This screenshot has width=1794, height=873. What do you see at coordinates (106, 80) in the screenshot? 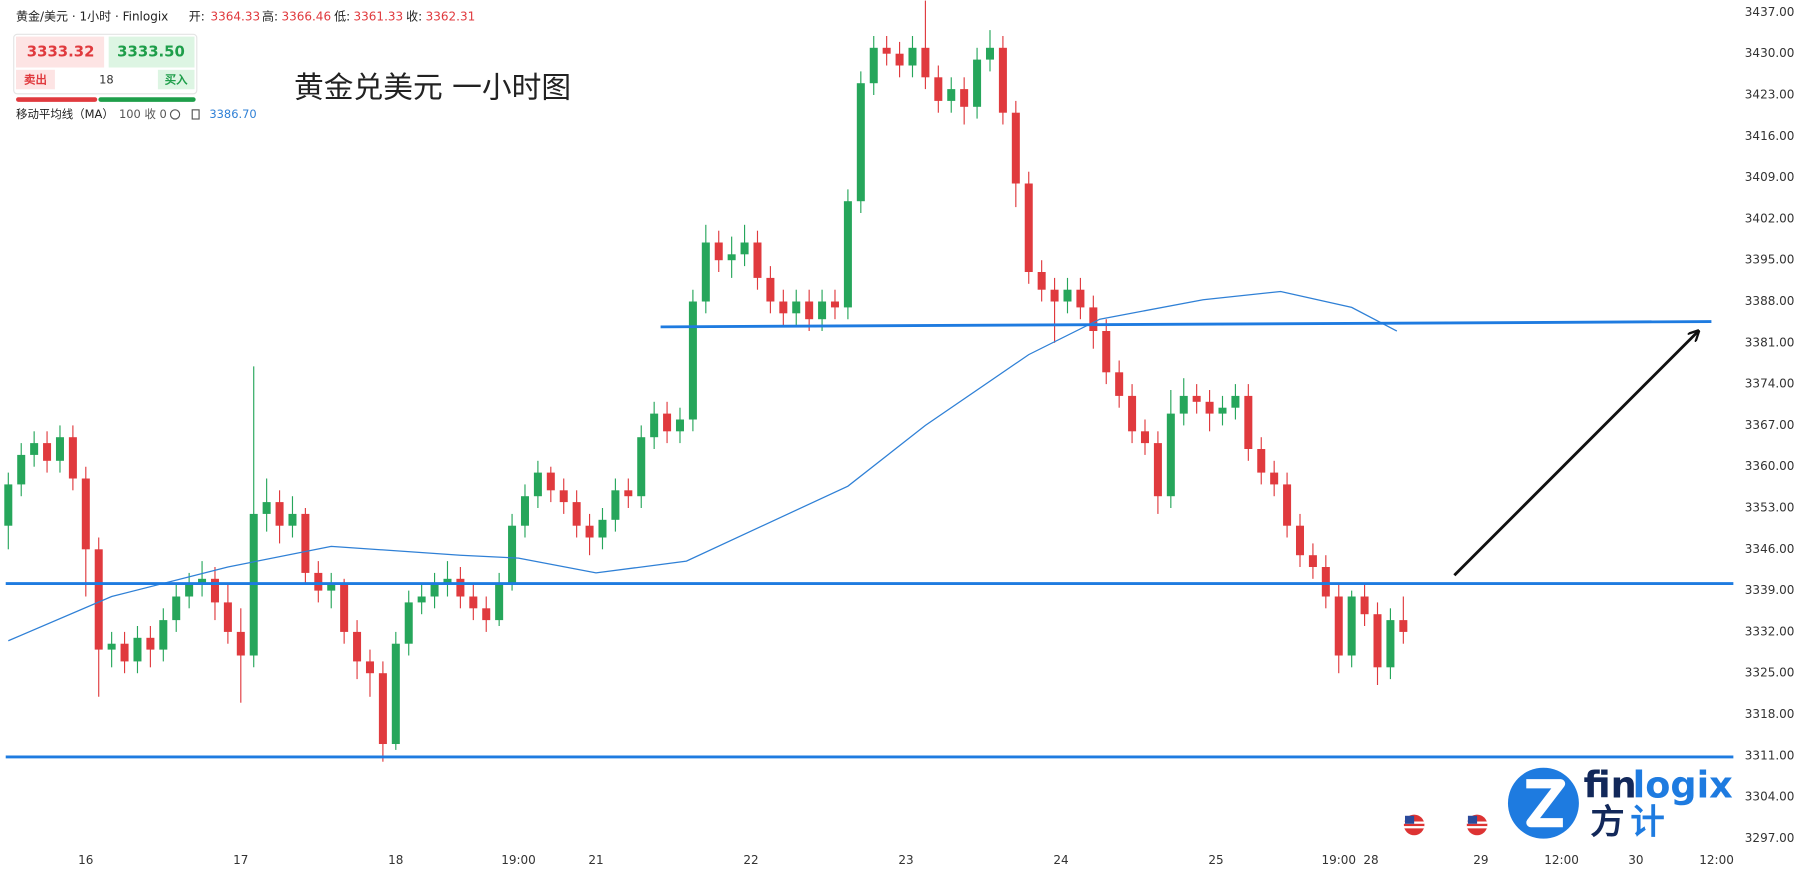
I see `spread: 18` at bounding box center [106, 80].